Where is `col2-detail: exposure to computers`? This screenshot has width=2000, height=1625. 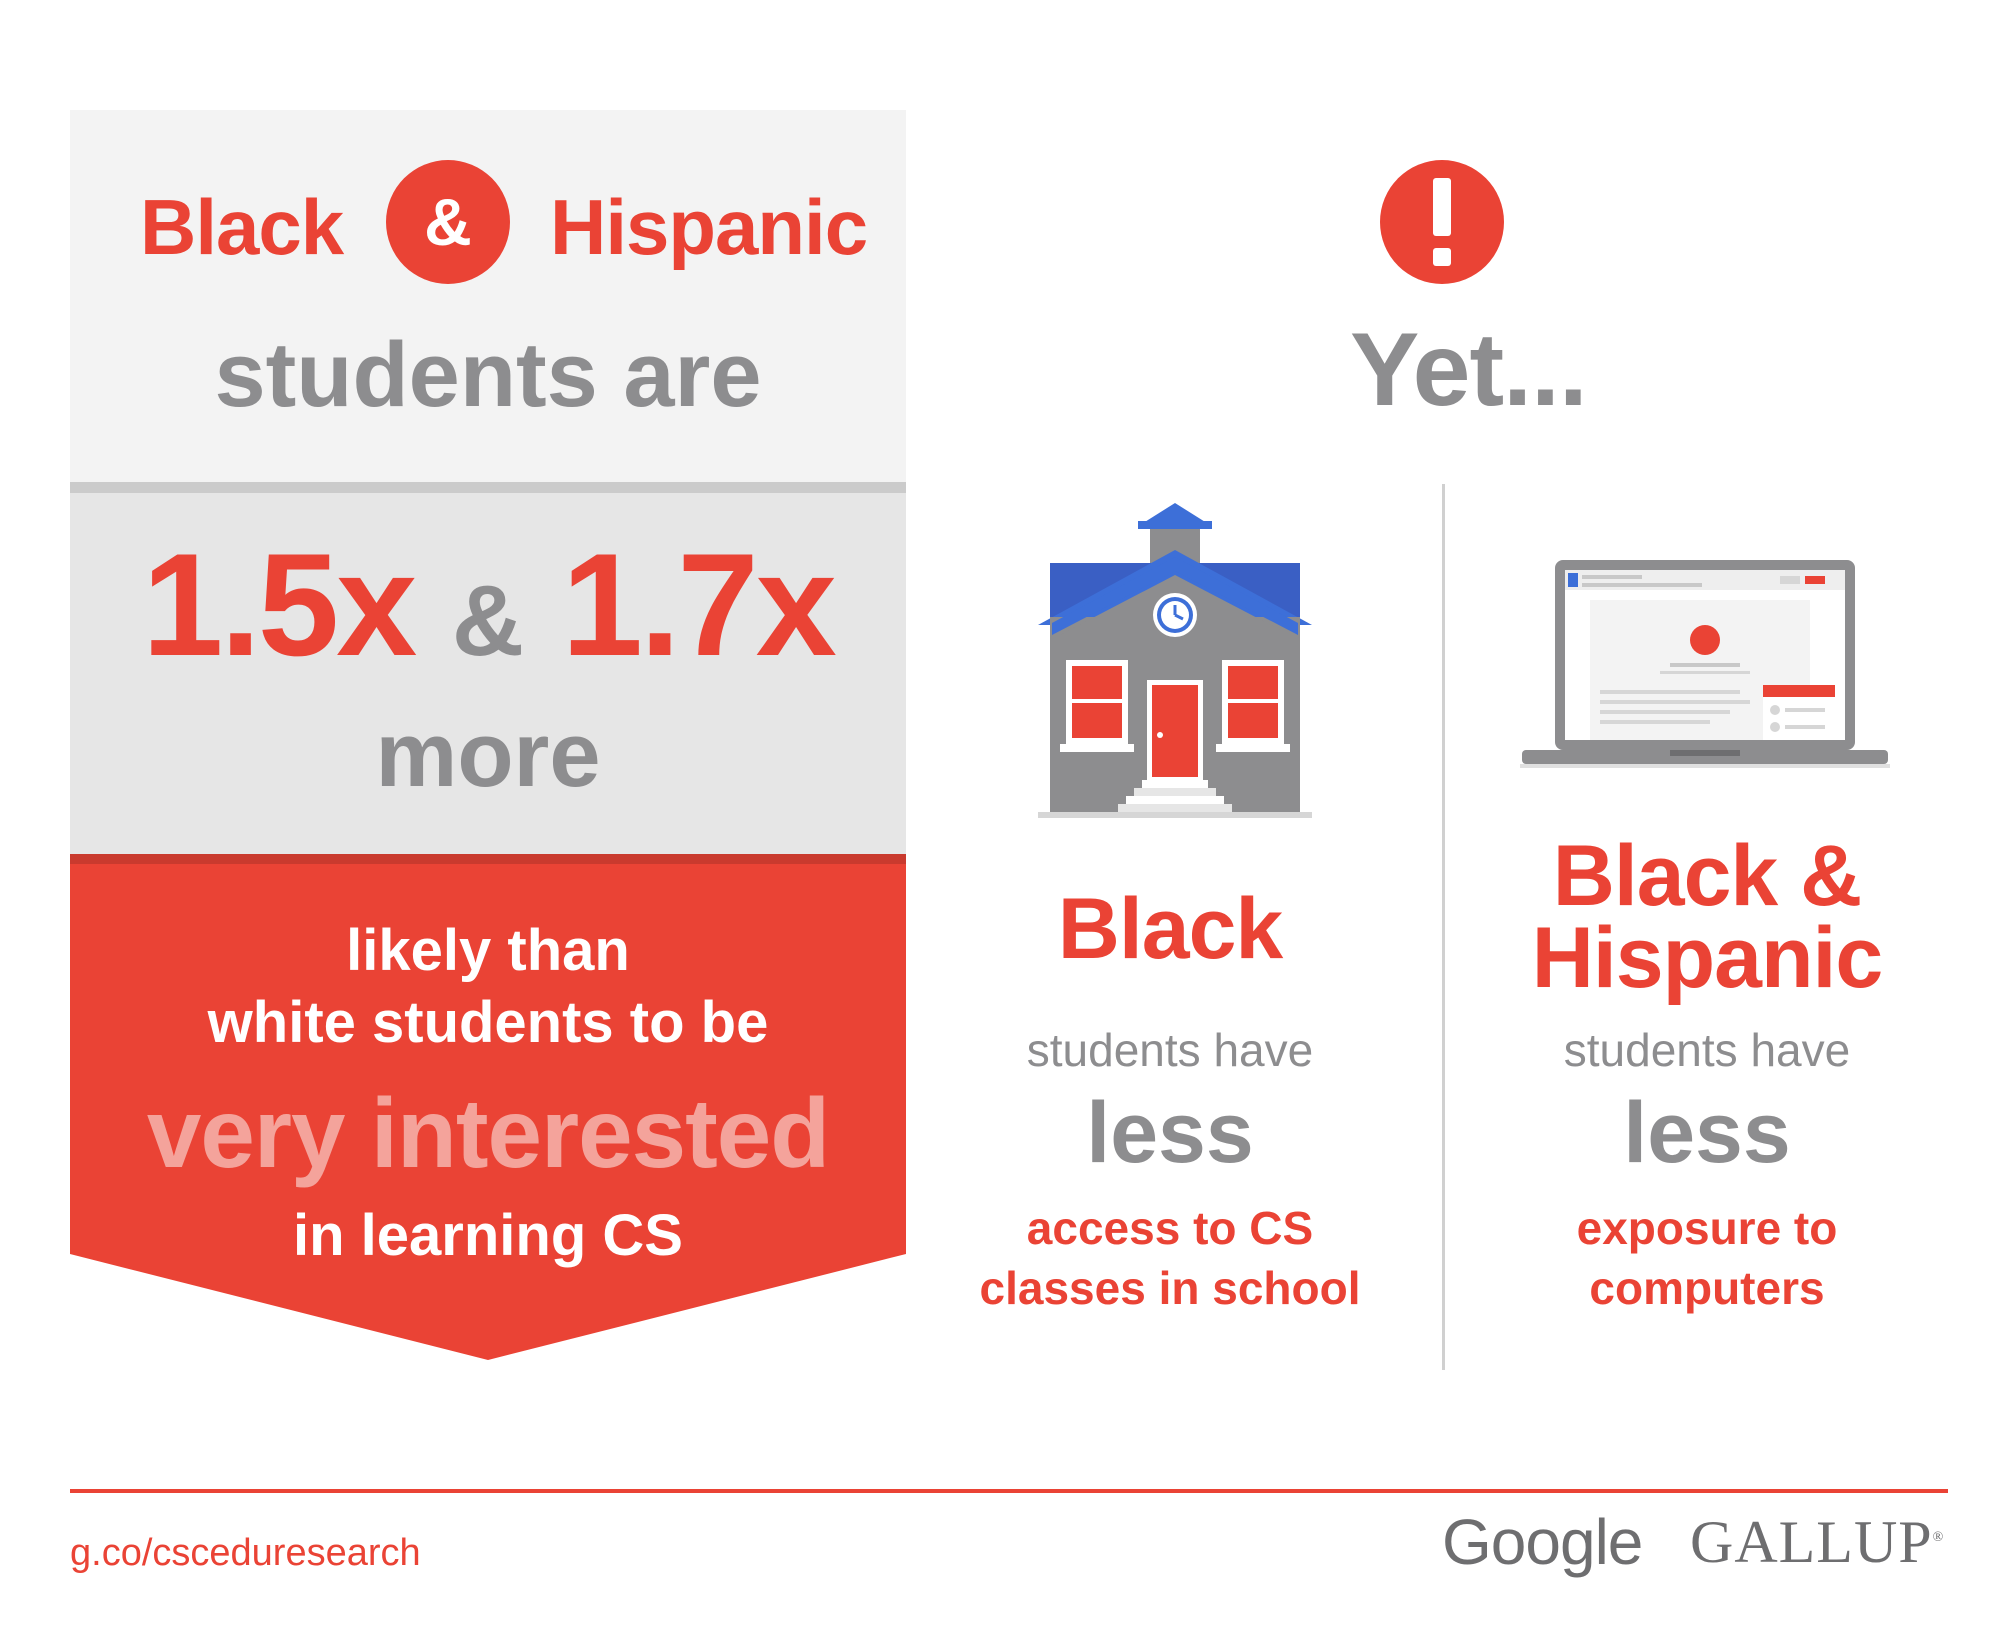 col2-detail: exposure to computers is located at coordinates (1707, 1258).